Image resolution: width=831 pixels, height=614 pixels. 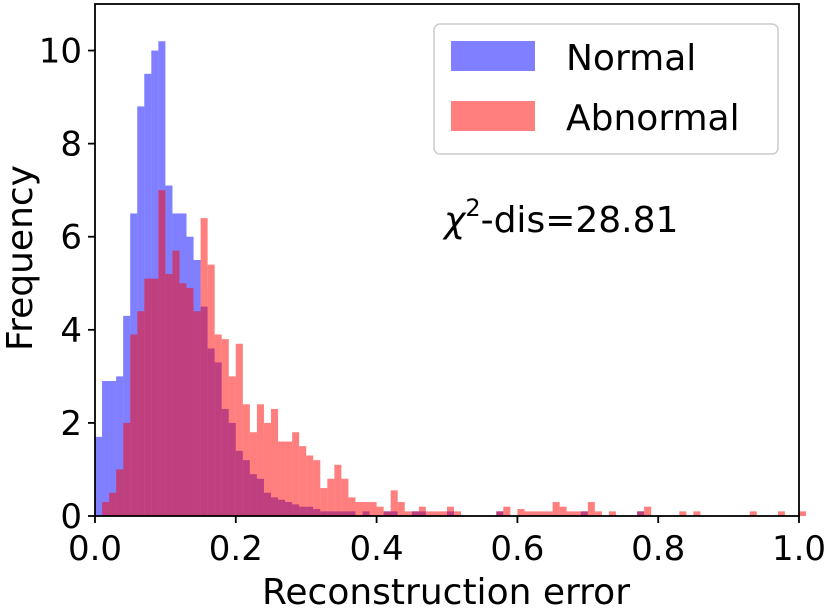 What do you see at coordinates (236, 549) in the screenshot?
I see `x-tick-label: 0.2` at bounding box center [236, 549].